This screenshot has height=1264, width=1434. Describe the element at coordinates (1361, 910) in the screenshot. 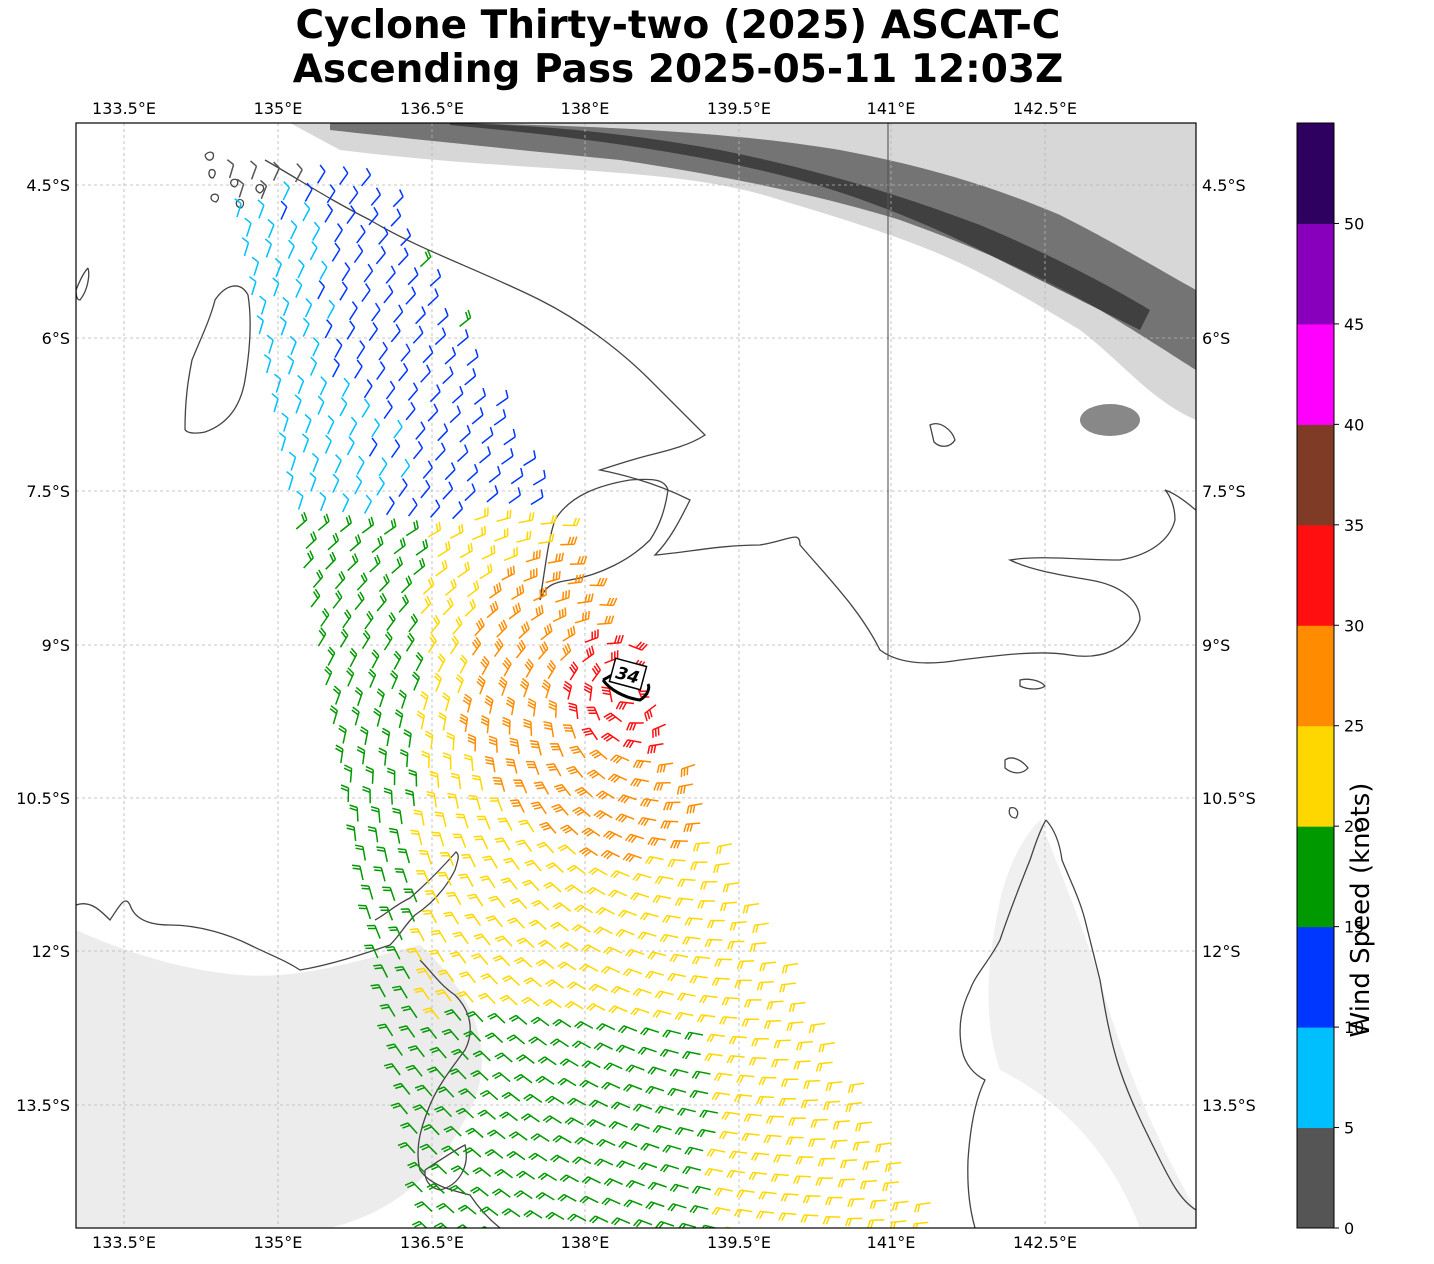

I see `colorbar-title: Wind Speed (knots)` at that location.